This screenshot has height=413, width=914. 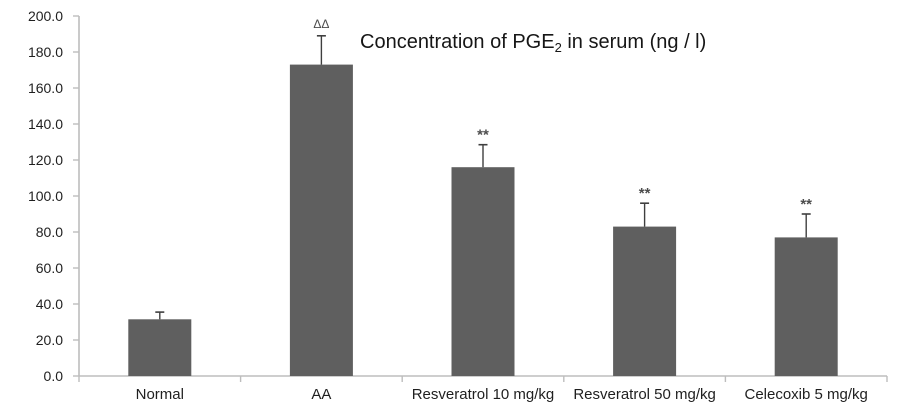 What do you see at coordinates (45, 16) in the screenshot?
I see `y-tick-label: 200.0` at bounding box center [45, 16].